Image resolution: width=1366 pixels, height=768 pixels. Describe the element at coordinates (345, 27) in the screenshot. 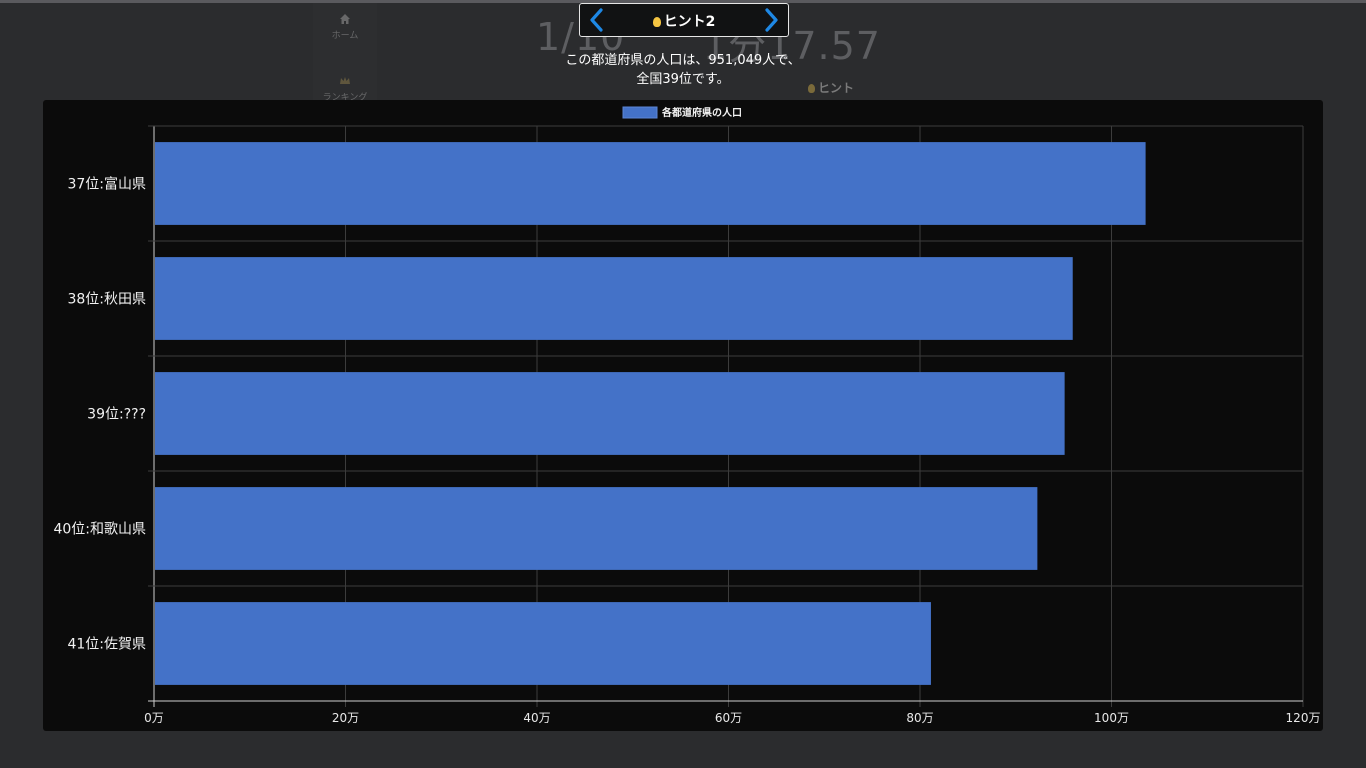

I see `background-nav-home: ホーム` at that location.